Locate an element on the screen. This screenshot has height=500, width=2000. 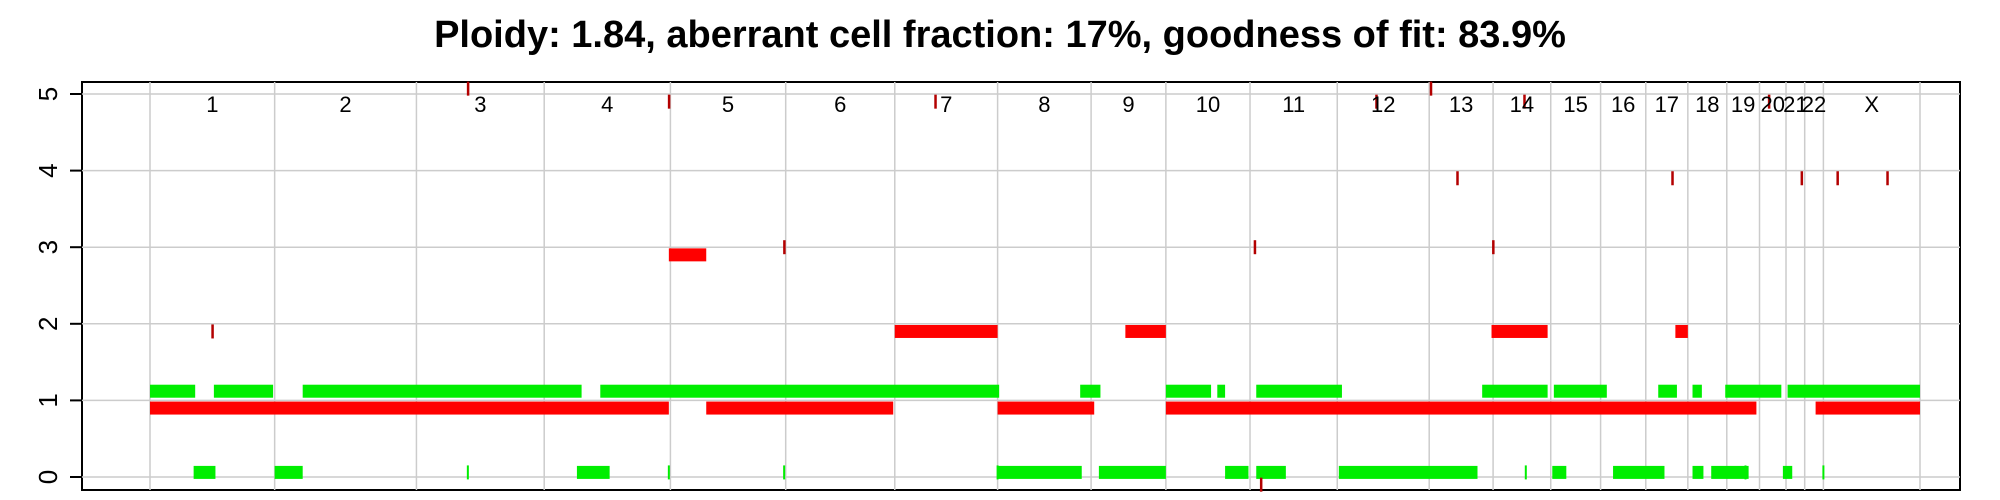
y-tick-label: 4 is located at coordinates (48, 170).